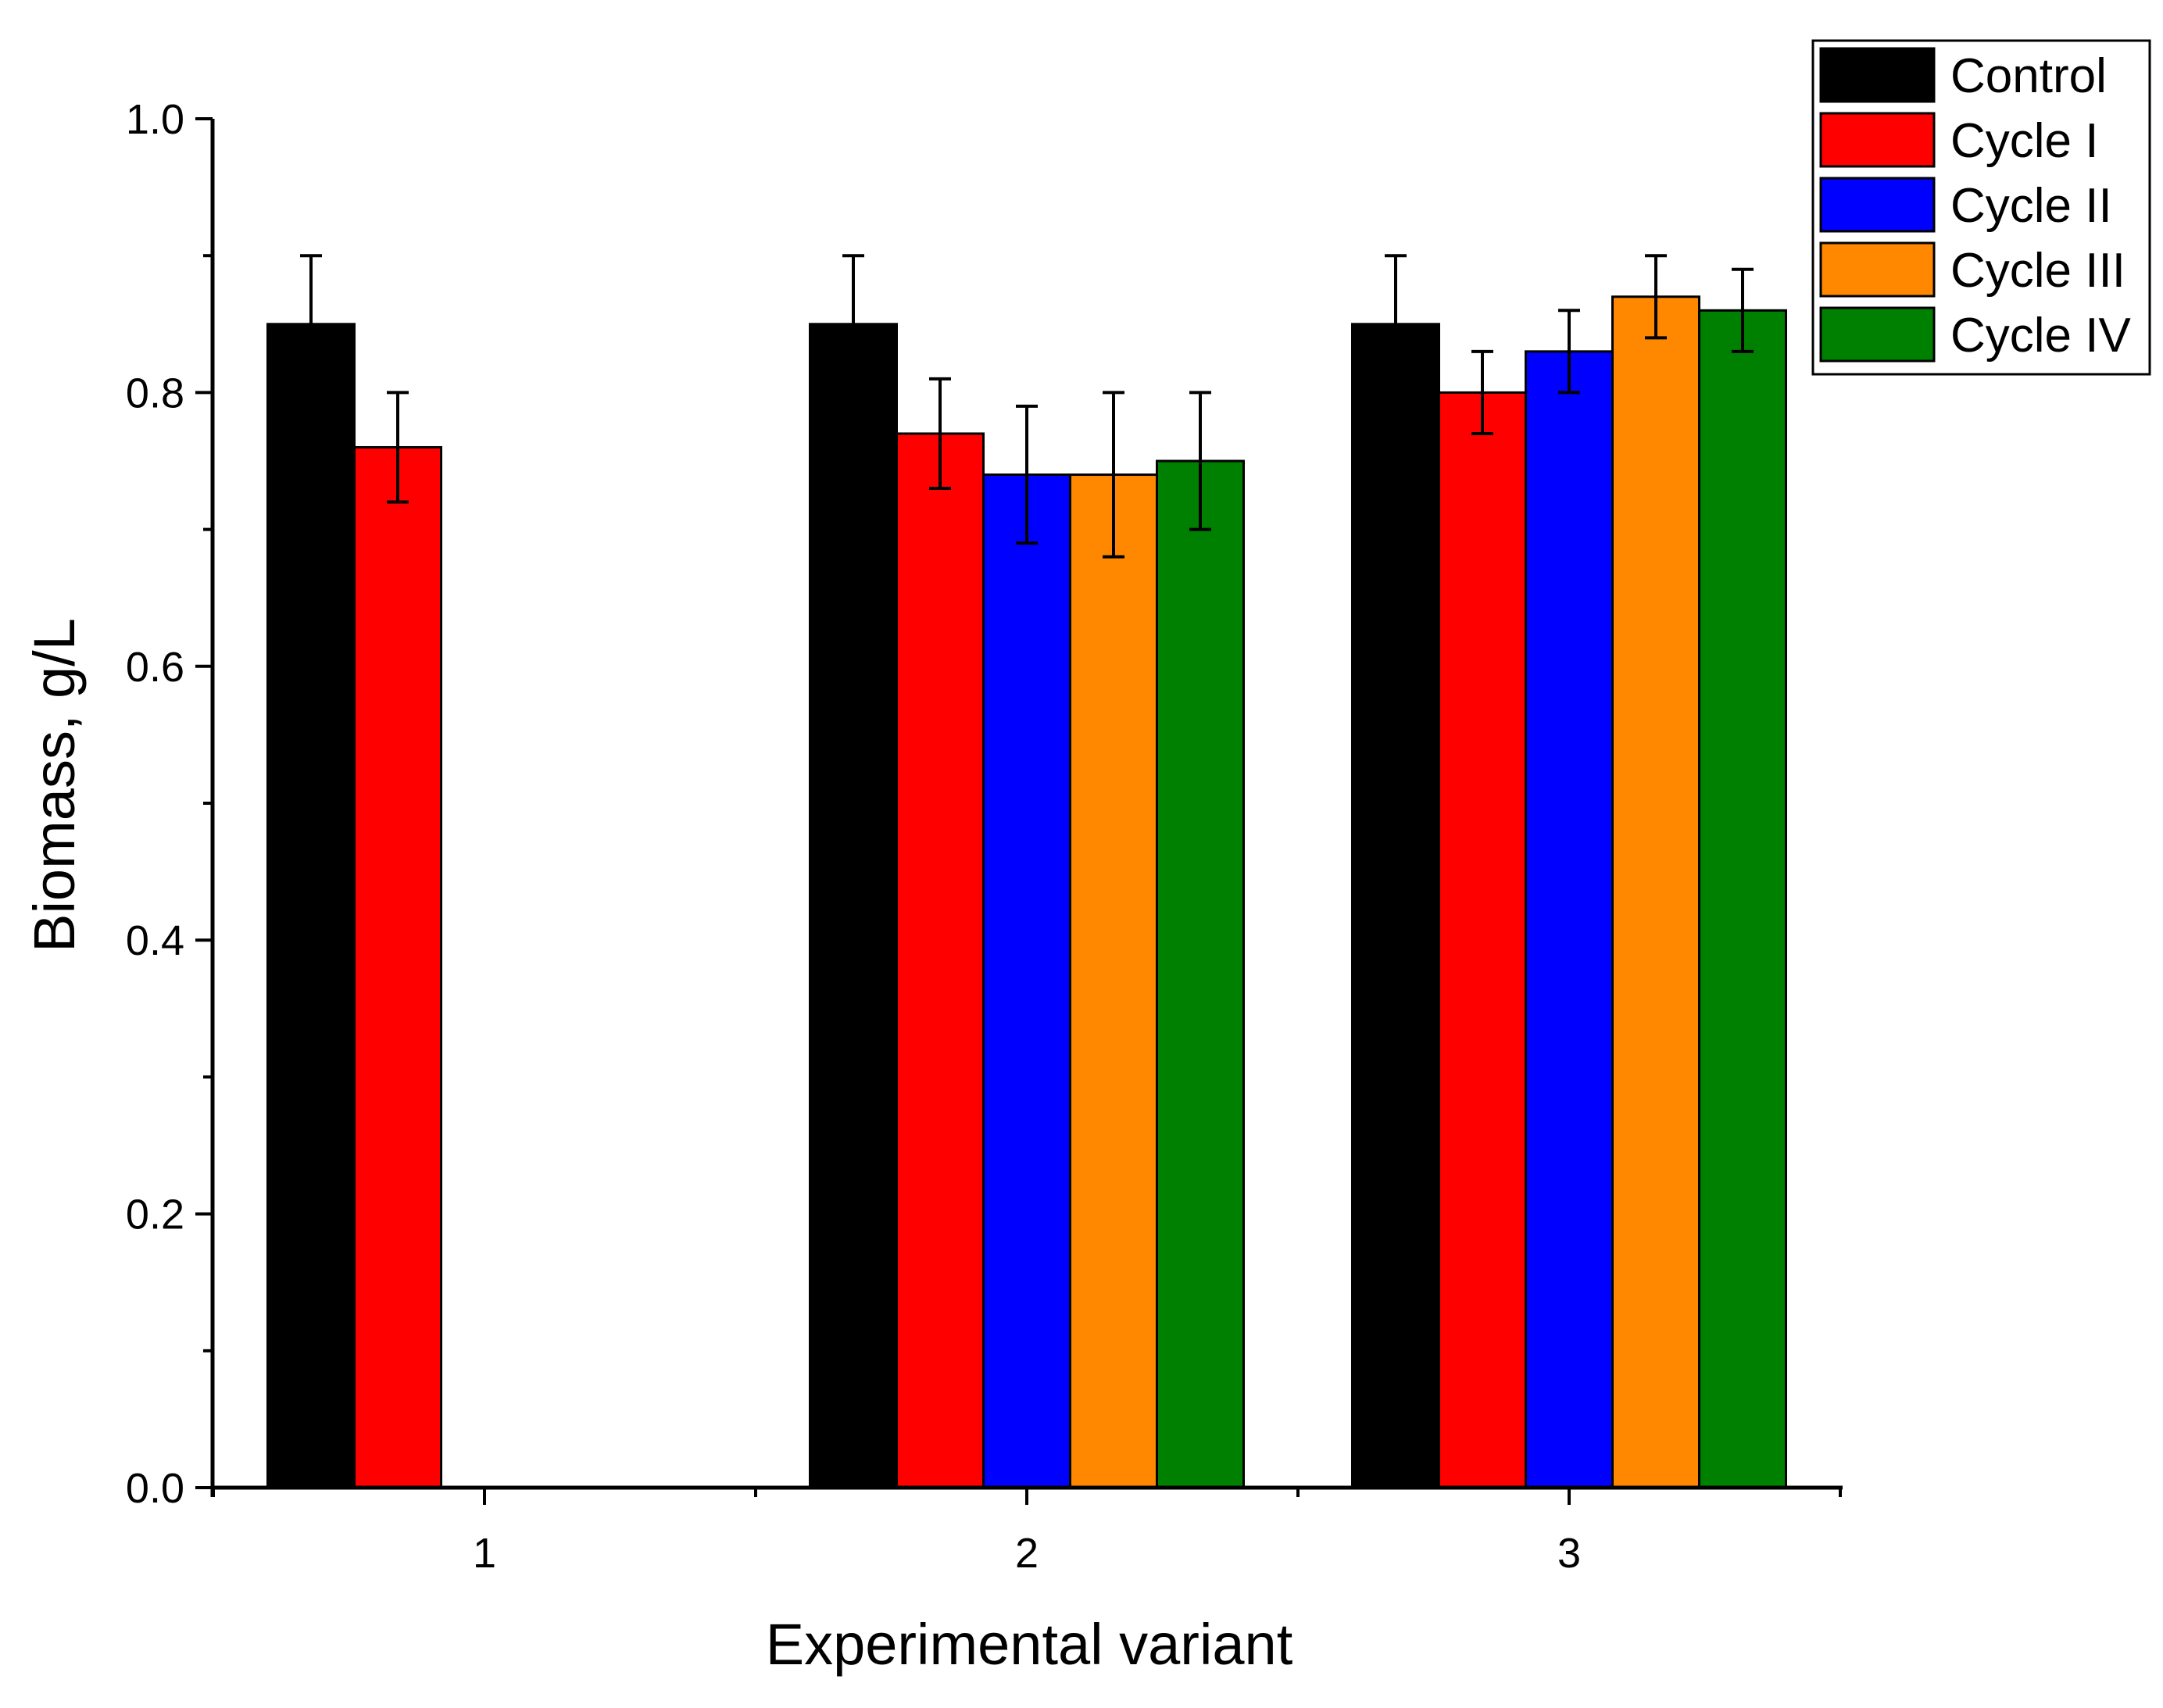 The height and width of the screenshot is (1708, 2163). Describe the element at coordinates (155, 1215) in the screenshot. I see `y-tick-label: 0.2` at that location.